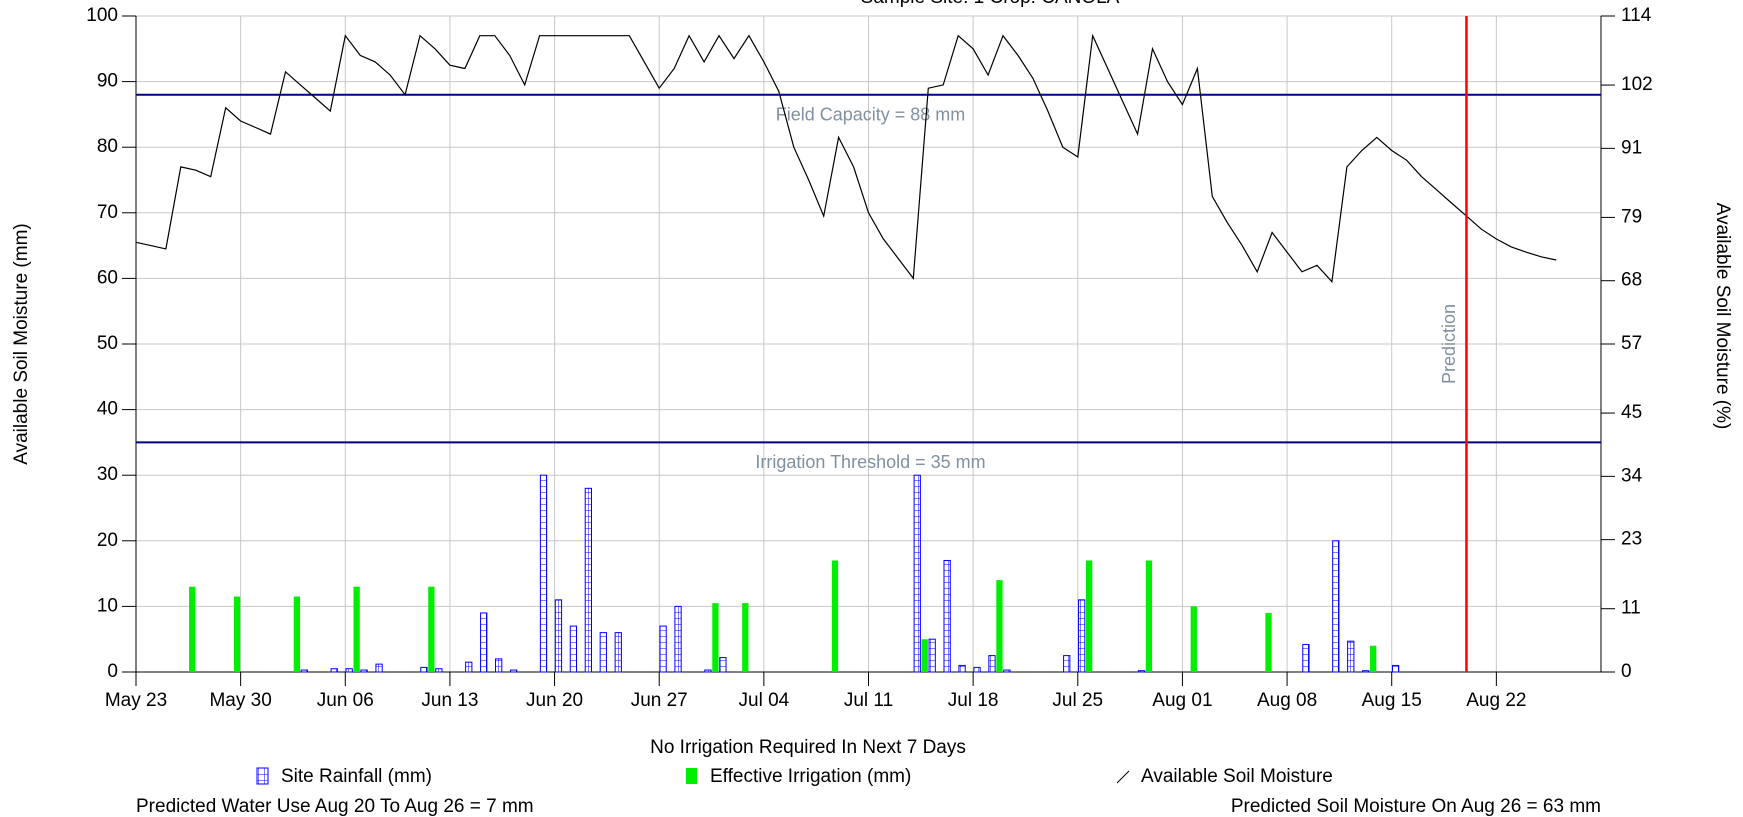  I want to click on y2-tick-label: 102, so click(1637, 84).